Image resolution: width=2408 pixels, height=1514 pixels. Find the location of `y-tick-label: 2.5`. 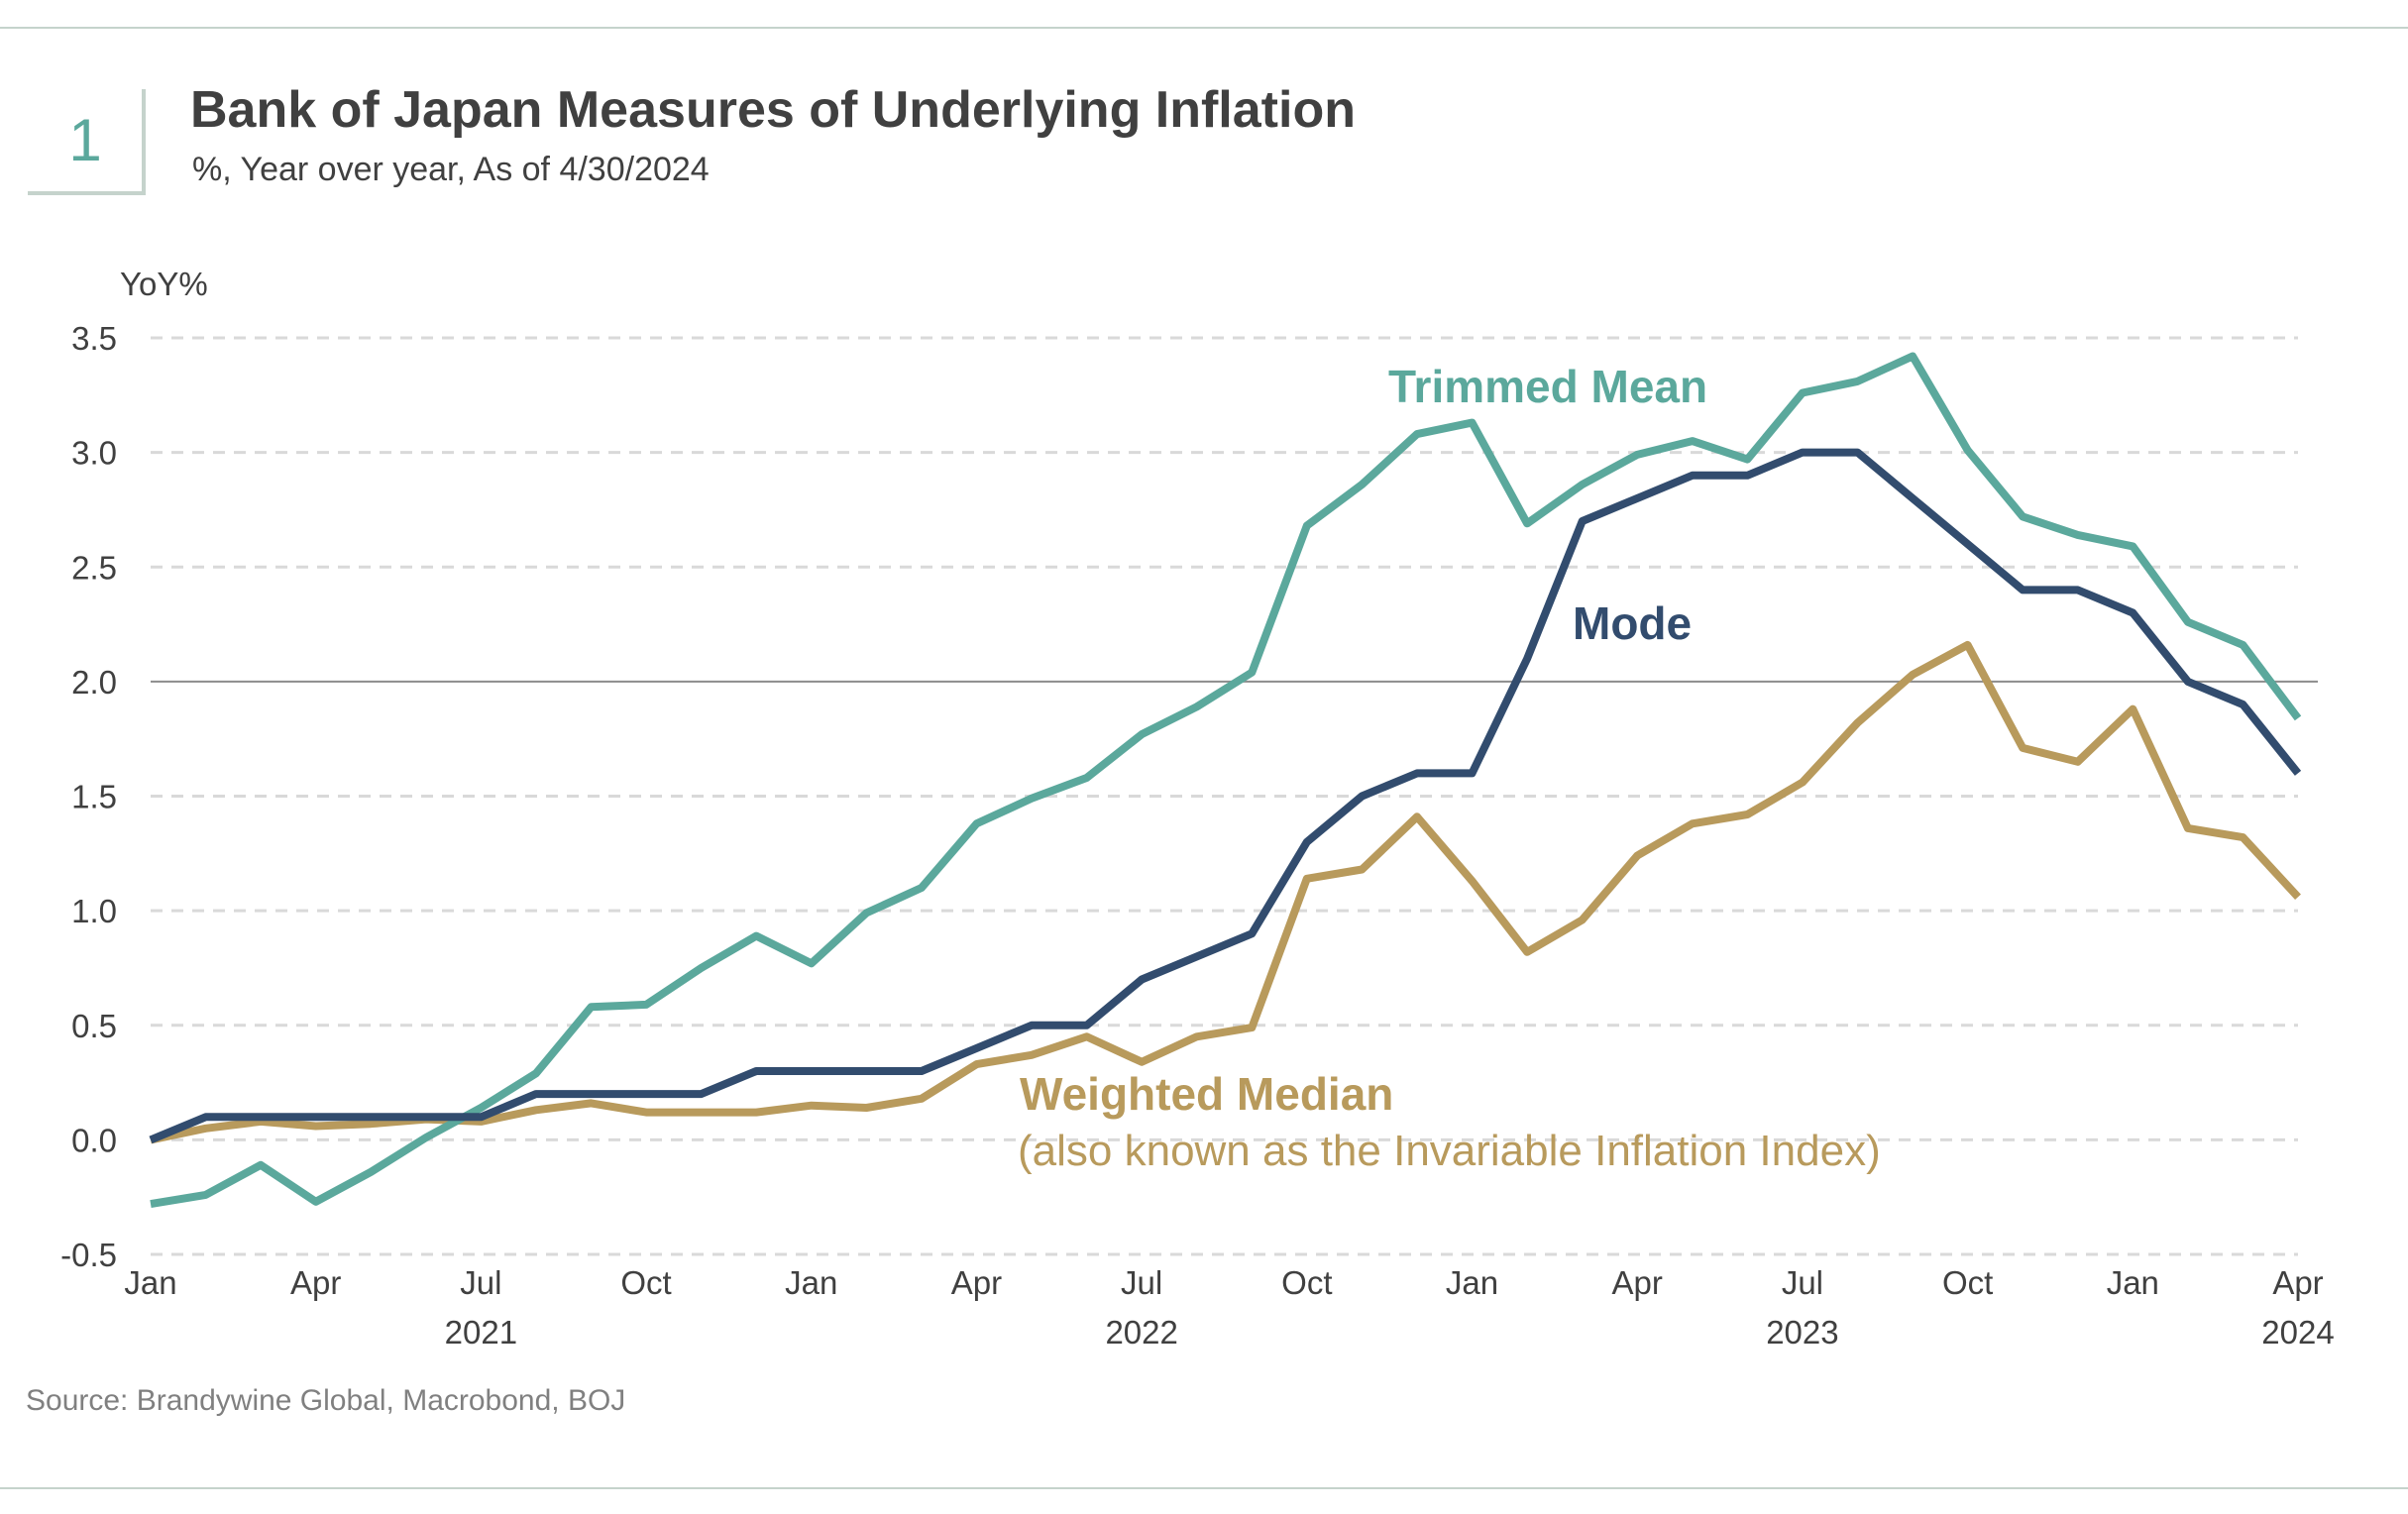

y-tick-label: 2.5 is located at coordinates (94, 568).